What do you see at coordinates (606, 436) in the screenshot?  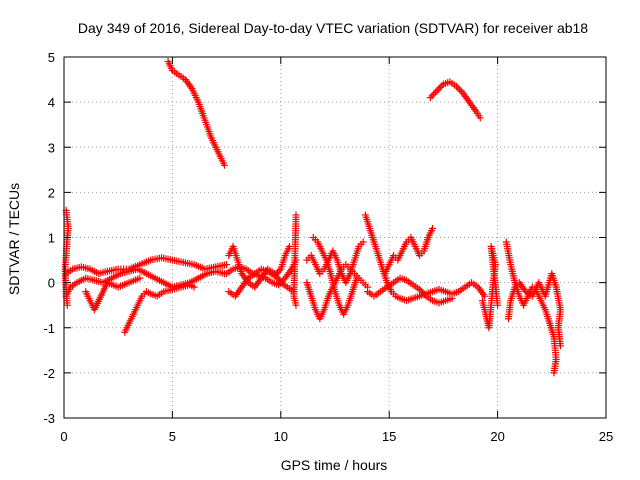 I see `x-tick-label: 25` at bounding box center [606, 436].